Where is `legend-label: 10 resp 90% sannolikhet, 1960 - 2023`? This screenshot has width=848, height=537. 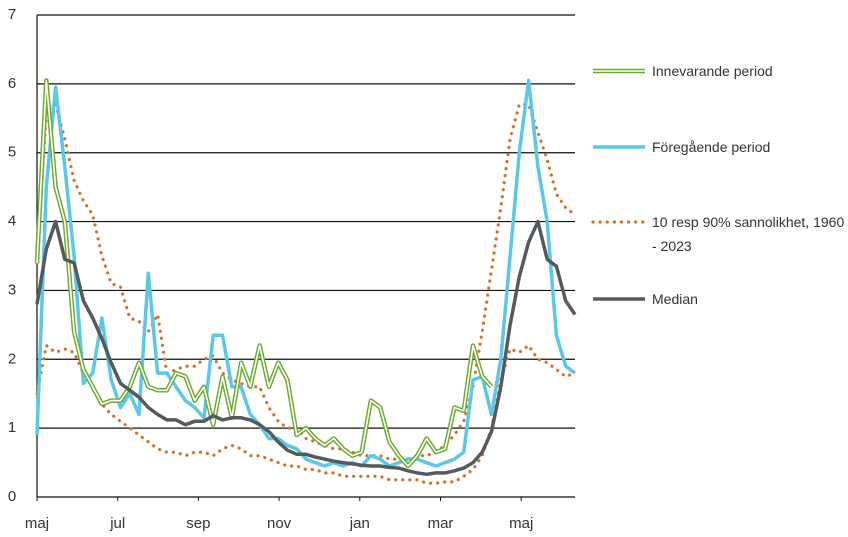
legend-label: 10 resp 90% sannolikhet, 1960 - 2023 is located at coordinates (748, 234).